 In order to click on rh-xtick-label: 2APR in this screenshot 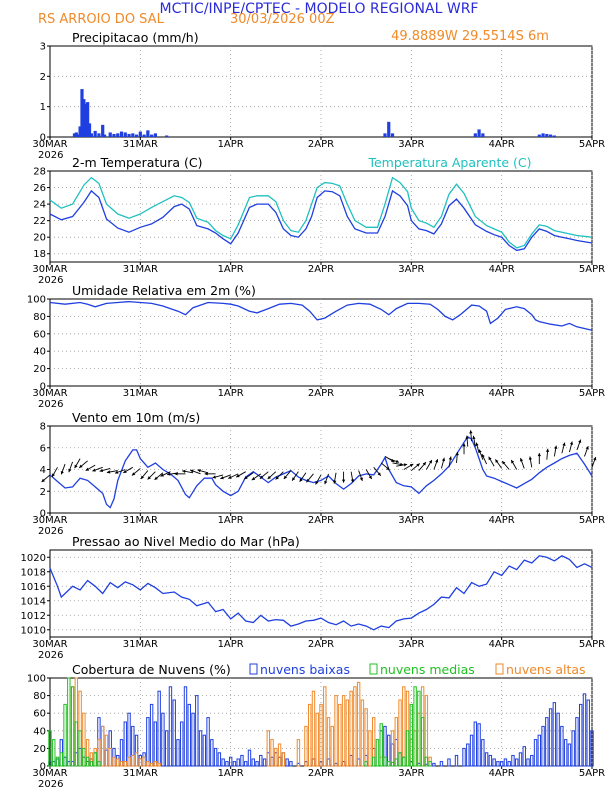, I will do `click(321, 393)`.